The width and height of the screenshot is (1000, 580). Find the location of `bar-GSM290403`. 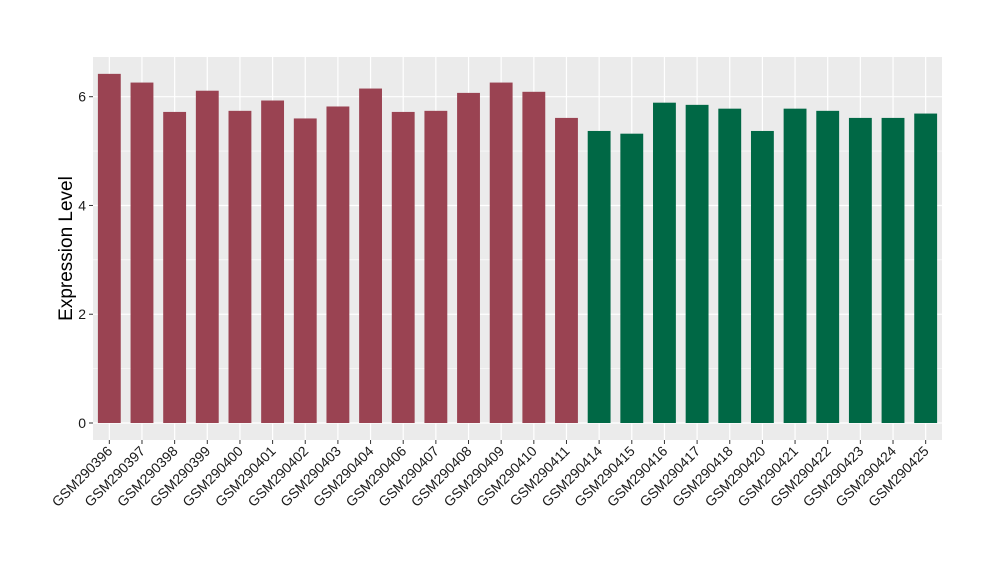

bar-GSM290403 is located at coordinates (338, 264).